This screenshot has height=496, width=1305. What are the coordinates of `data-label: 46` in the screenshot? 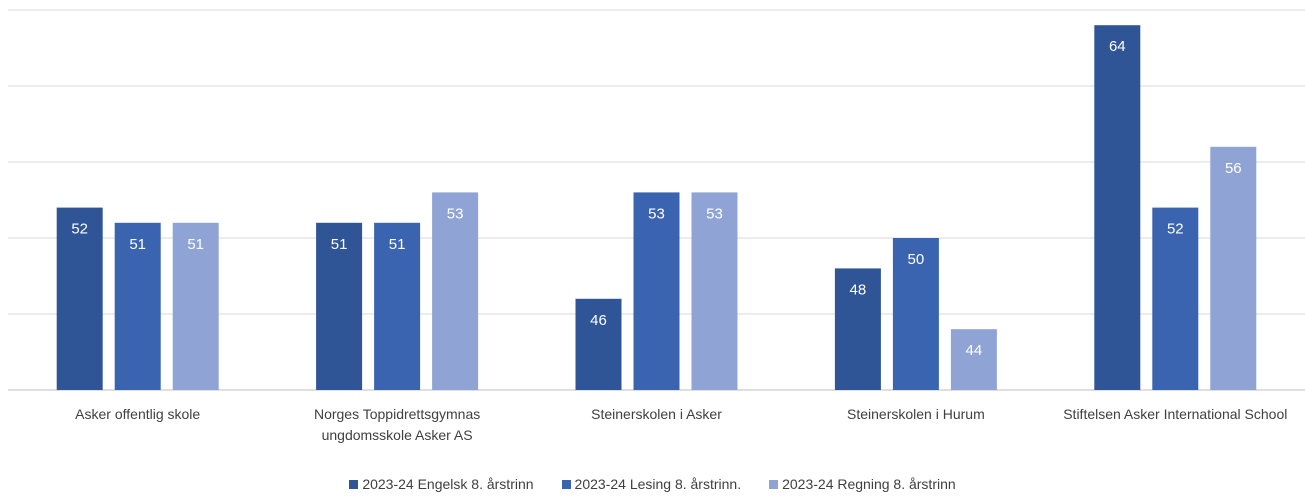 It's located at (598, 320).